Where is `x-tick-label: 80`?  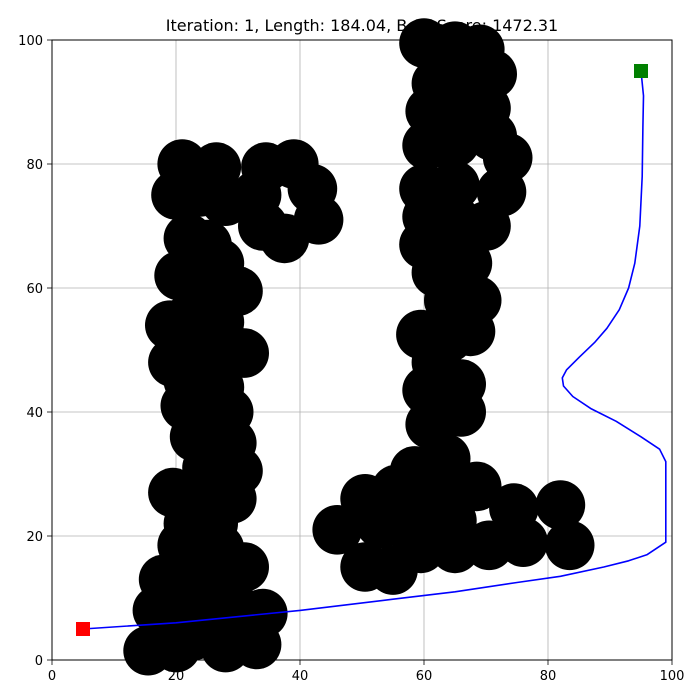 x-tick-label: 80 is located at coordinates (548, 676).